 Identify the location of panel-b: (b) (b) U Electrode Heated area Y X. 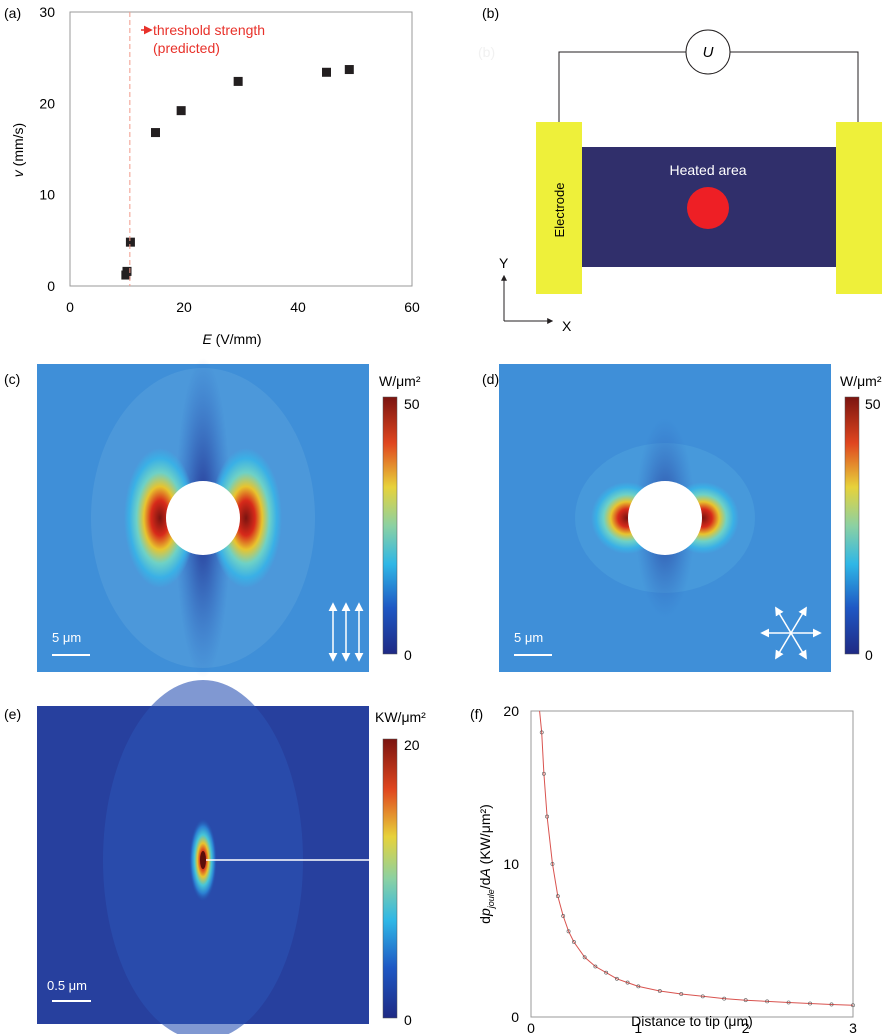
(680, 169).